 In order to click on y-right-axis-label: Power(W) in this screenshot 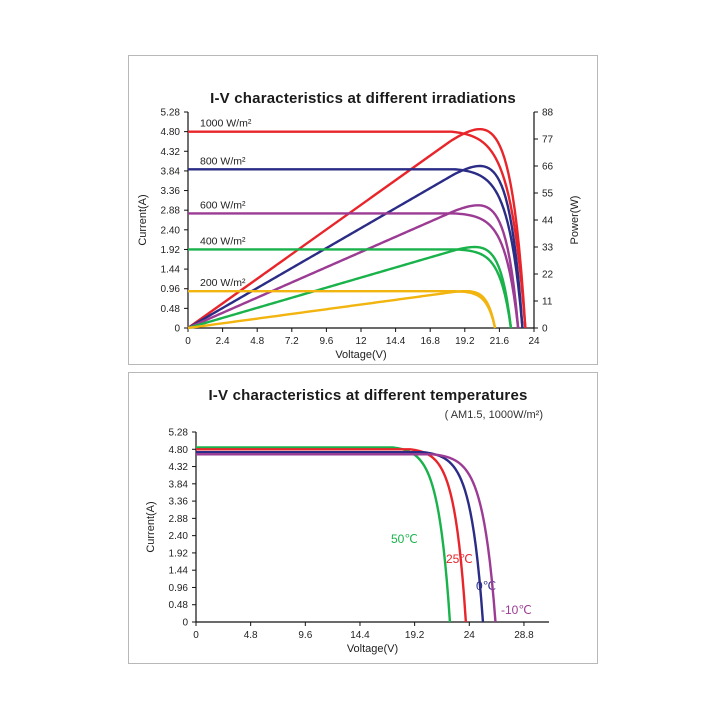, I will do `click(575, 220)`.